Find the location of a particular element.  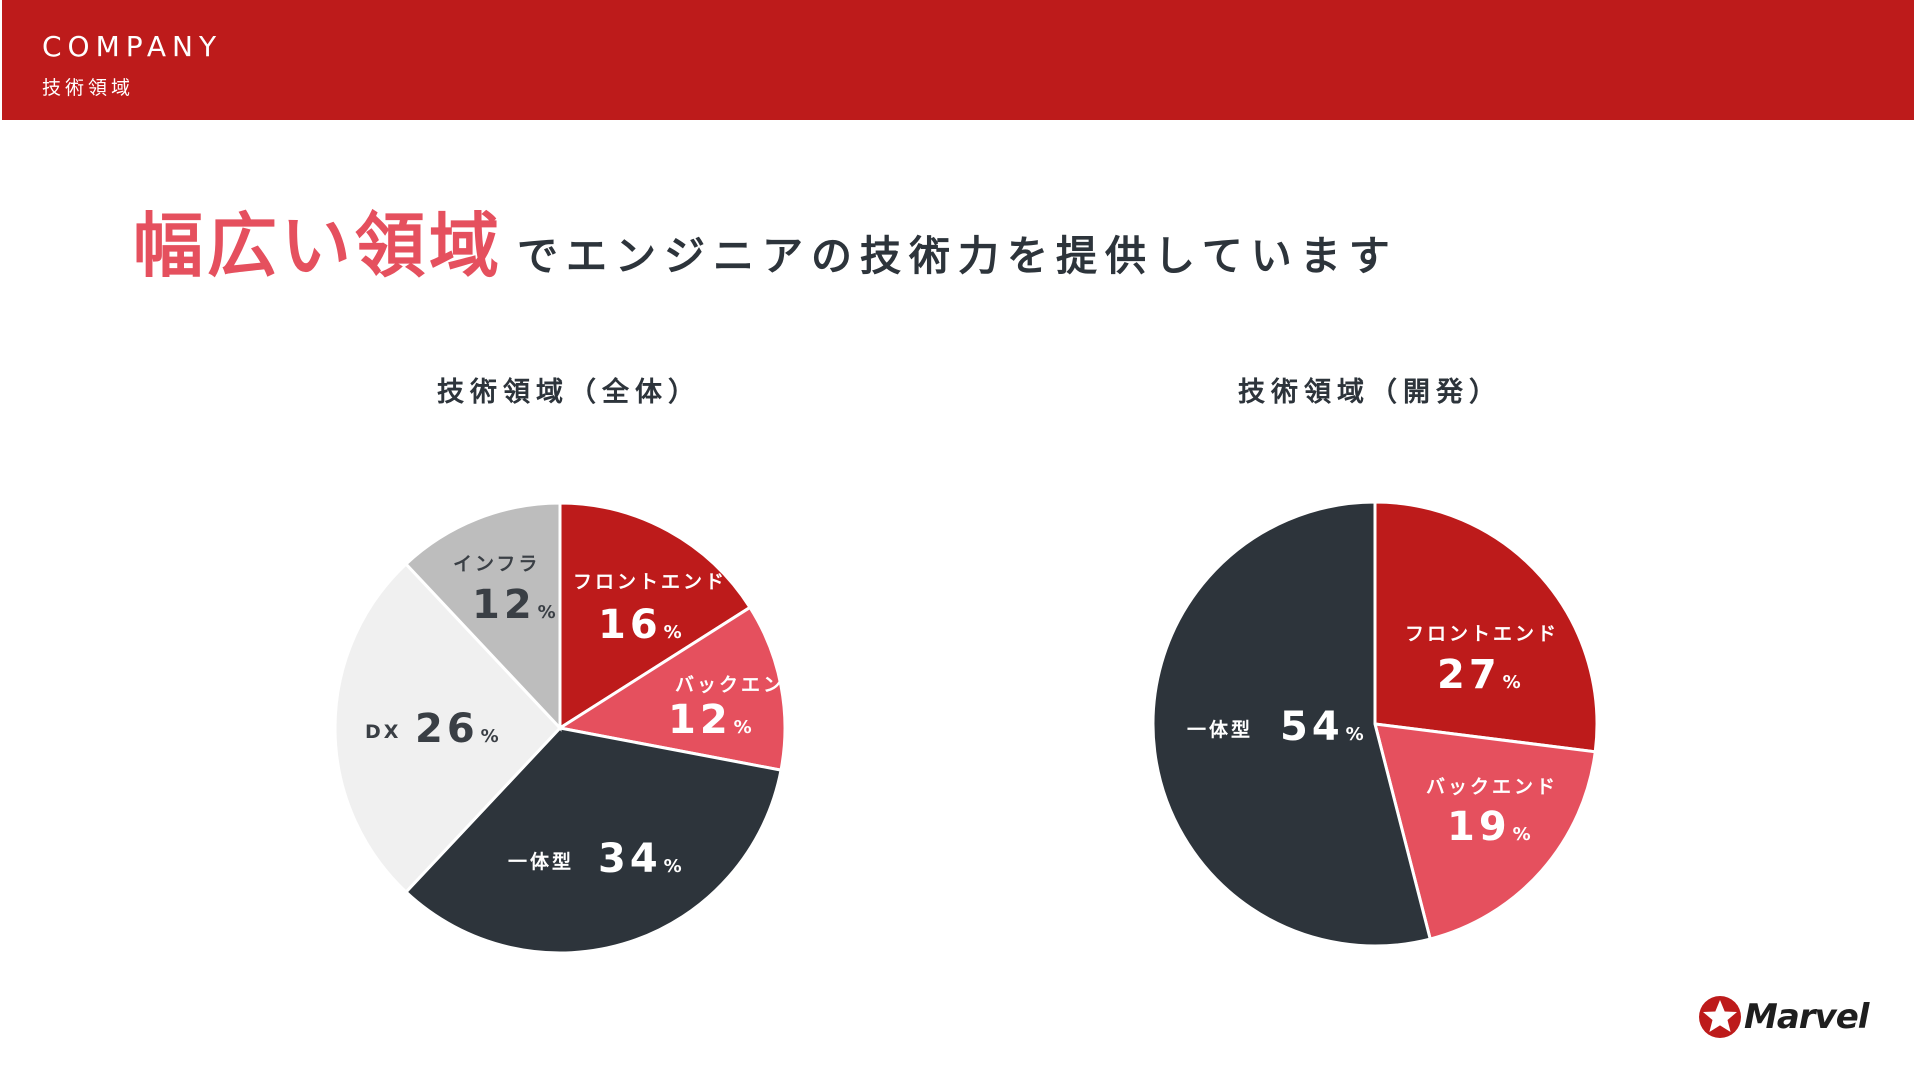

slice-label-0-4: インフラ is located at coordinates (496, 564).